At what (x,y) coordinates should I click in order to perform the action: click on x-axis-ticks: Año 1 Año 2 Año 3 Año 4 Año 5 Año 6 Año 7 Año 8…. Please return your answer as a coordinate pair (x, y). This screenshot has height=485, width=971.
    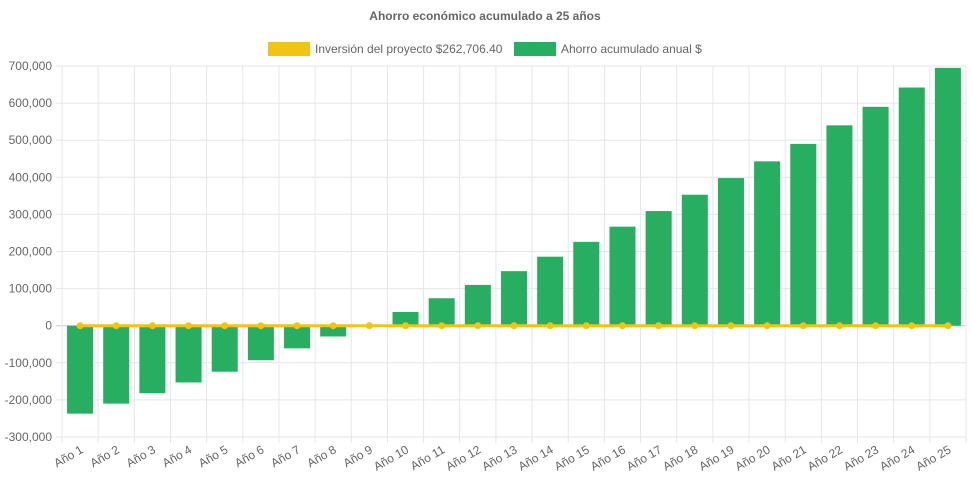
    Looking at the image, I should click on (502, 457).